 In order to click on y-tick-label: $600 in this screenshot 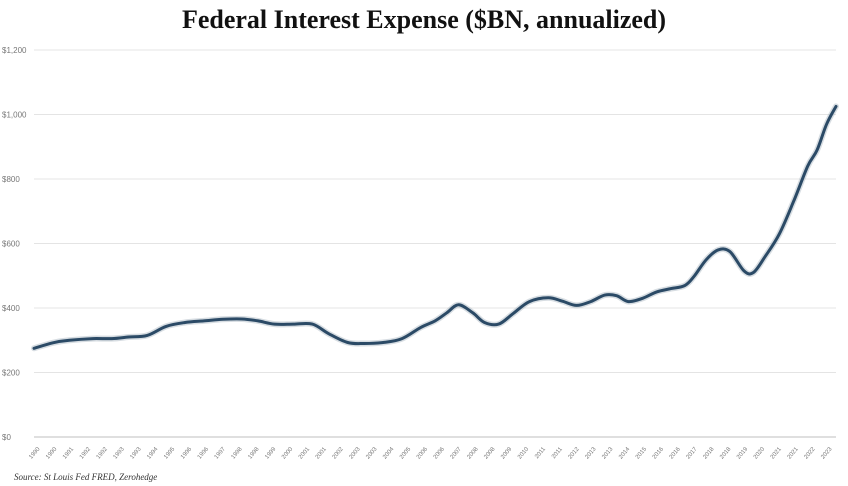, I will do `click(11, 244)`.